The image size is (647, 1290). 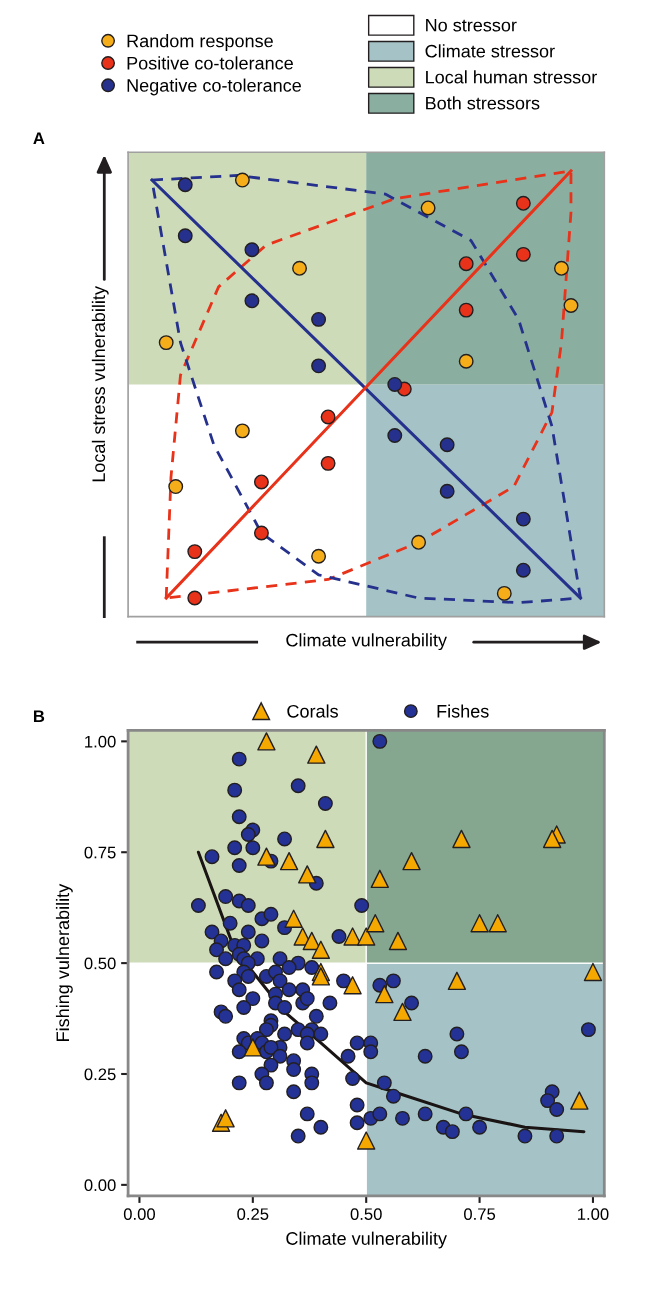 I want to click on text: Climate vulnerability, so click(x=366, y=642).